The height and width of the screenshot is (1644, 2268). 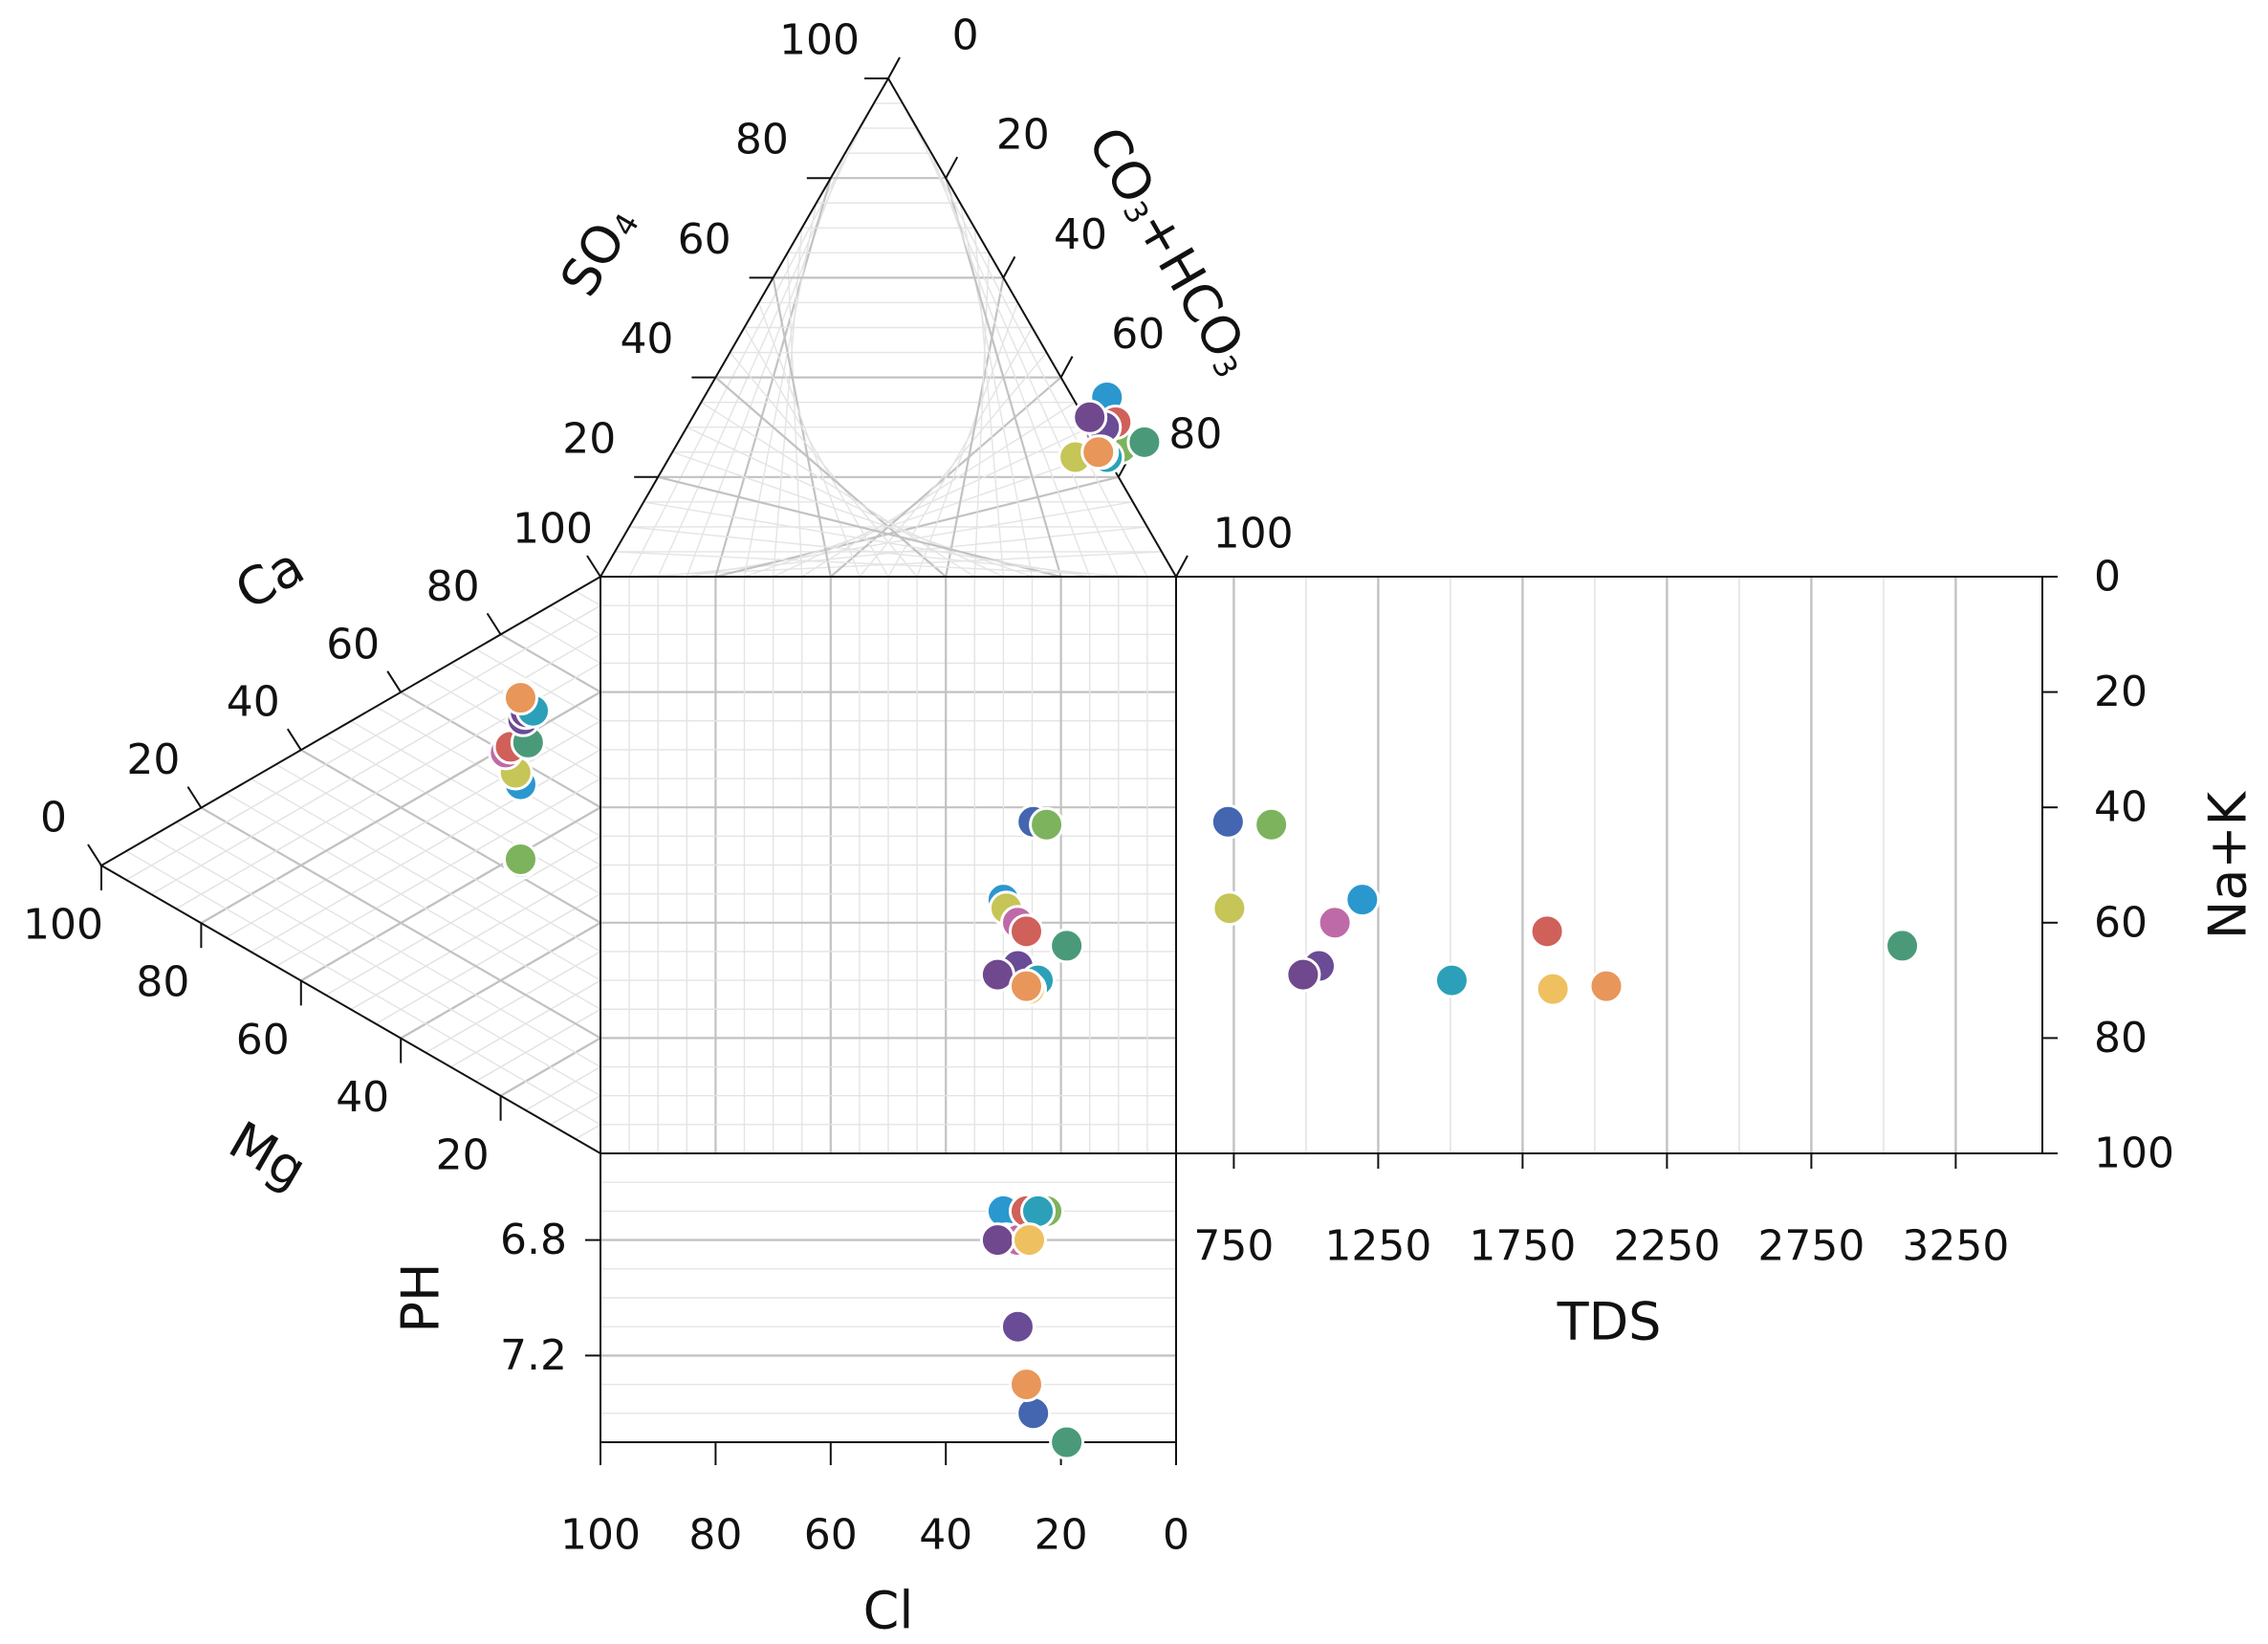 What do you see at coordinates (162, 983) in the screenshot?
I see `mg-tick-label: 80` at bounding box center [162, 983].